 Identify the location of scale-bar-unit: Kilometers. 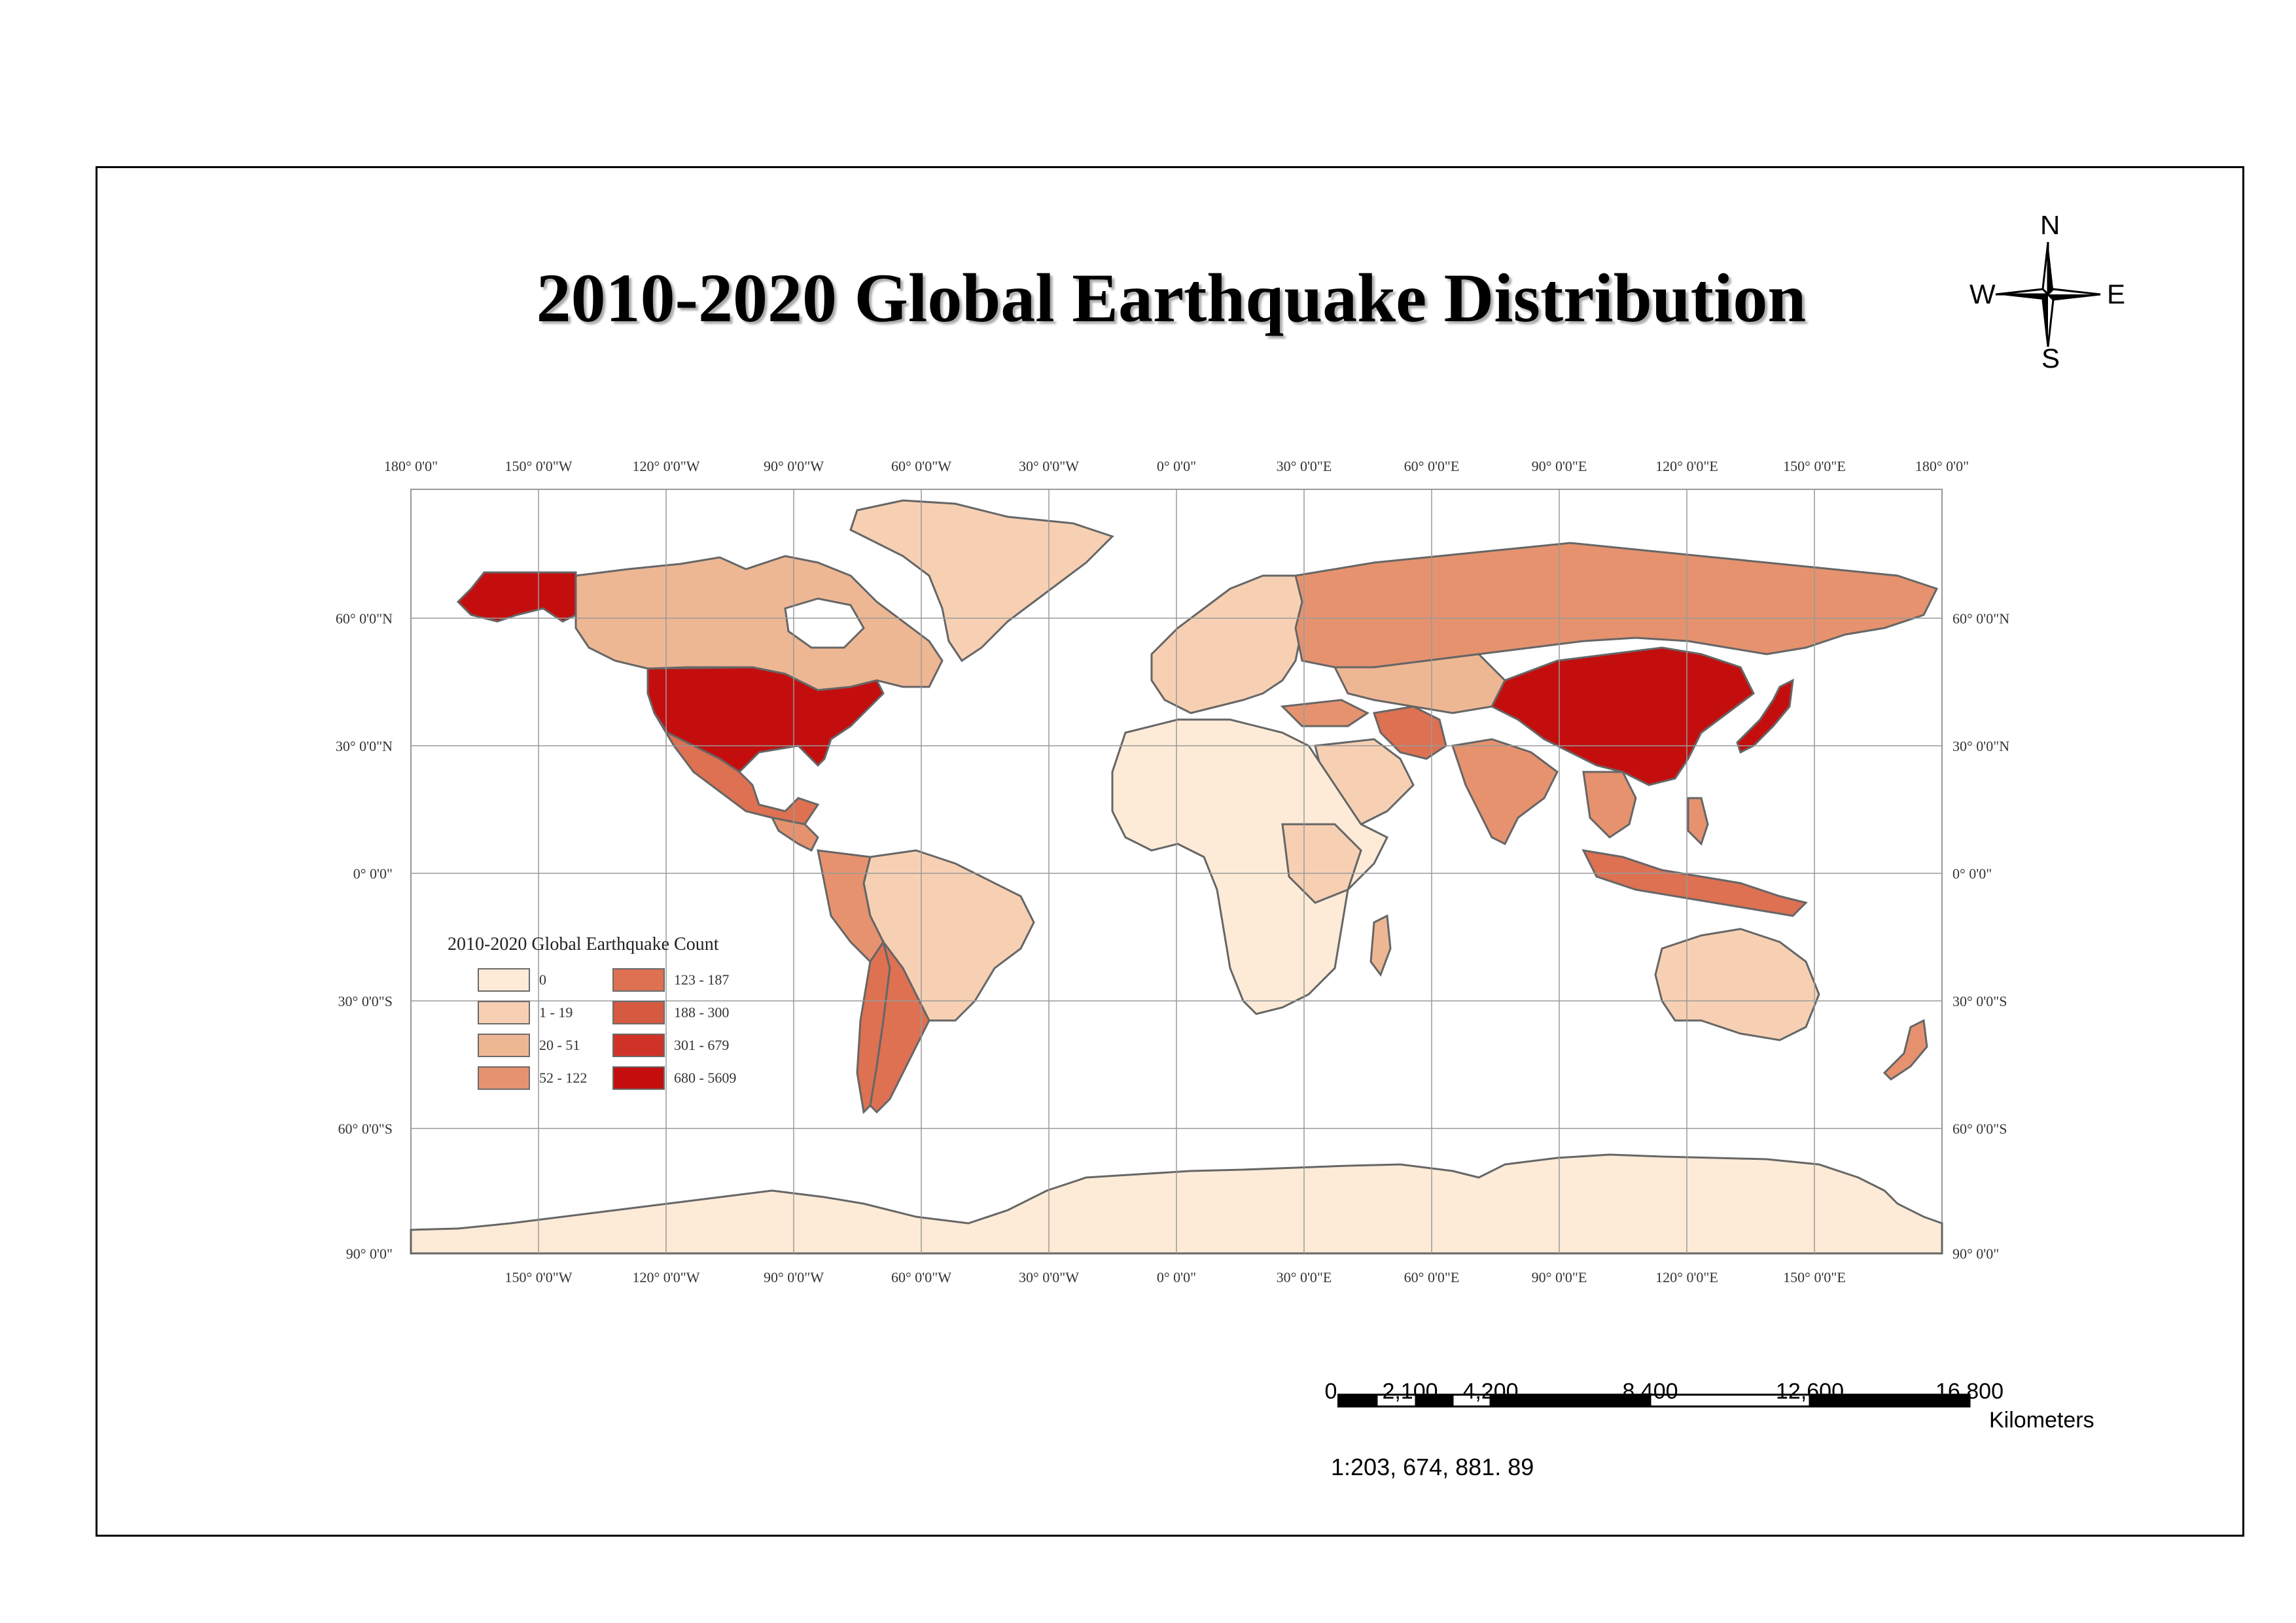
(2042, 1421).